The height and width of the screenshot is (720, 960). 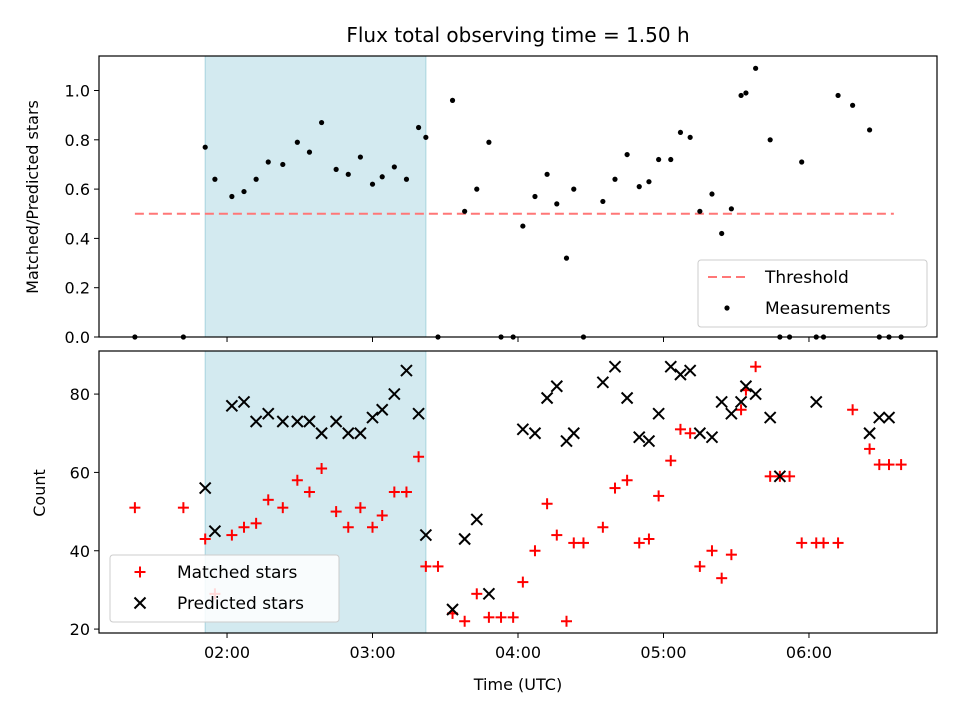 I want to click on legend-measurements-label: Measurements, so click(x=828, y=309).